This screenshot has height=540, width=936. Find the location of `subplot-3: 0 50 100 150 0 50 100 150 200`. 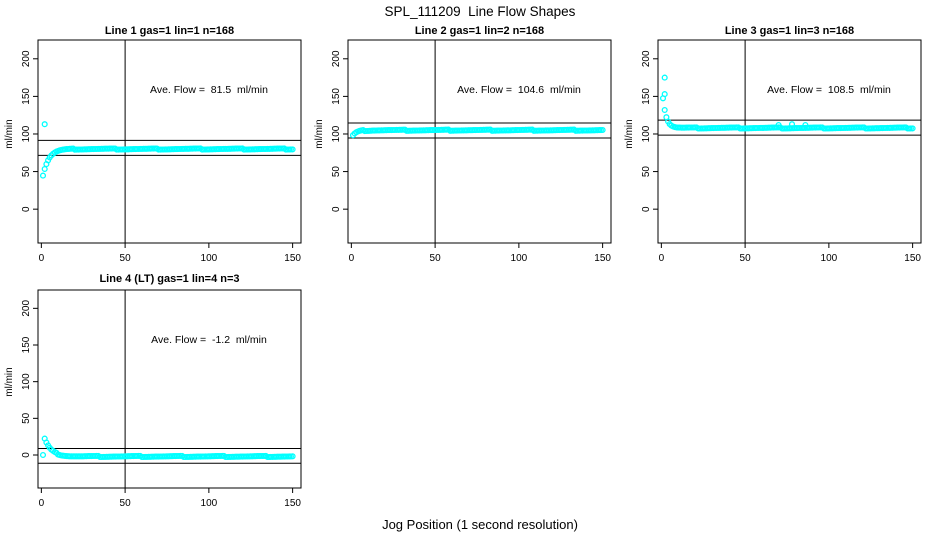

subplot-3: 0 50 100 150 0 50 100 150 200 is located at coordinates (781, 151).